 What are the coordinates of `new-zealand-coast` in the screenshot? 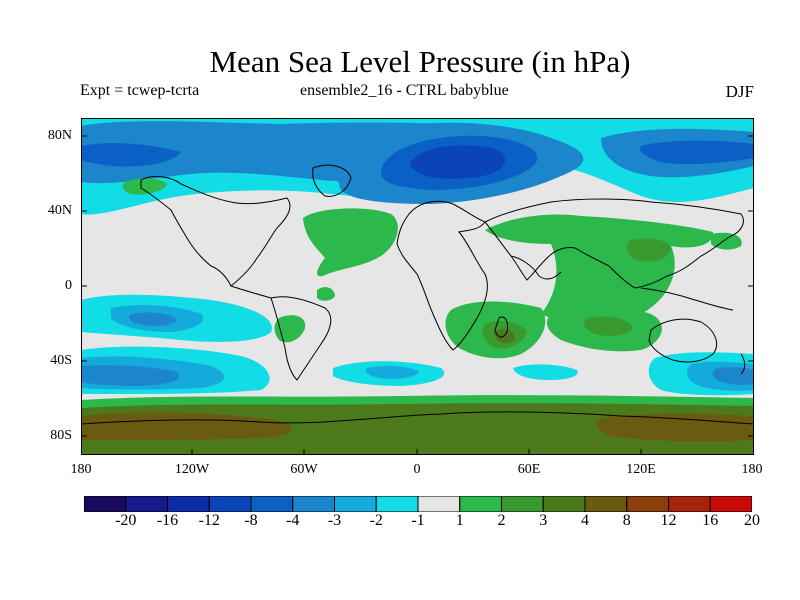 It's located at (743, 364).